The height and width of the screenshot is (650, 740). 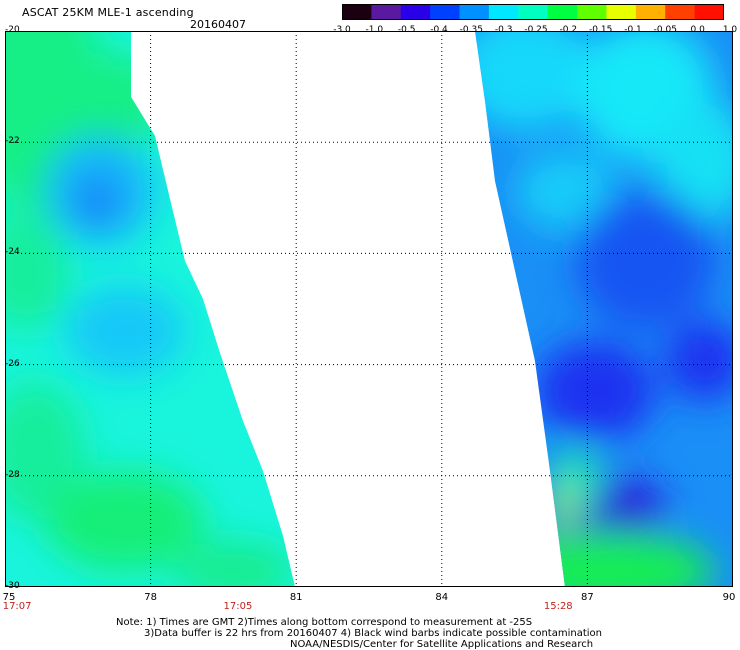 What do you see at coordinates (697, 30) in the screenshot?
I see `colorbar-label: 0.0` at bounding box center [697, 30].